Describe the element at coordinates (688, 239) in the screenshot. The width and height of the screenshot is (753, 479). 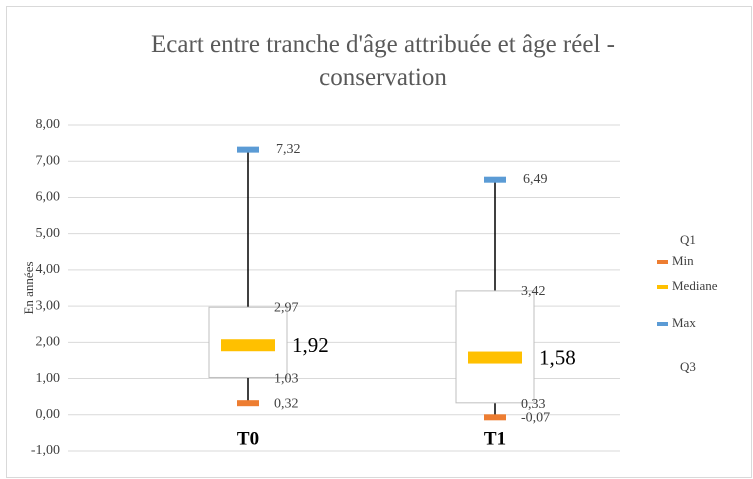
I see `legend-label: Q1` at that location.